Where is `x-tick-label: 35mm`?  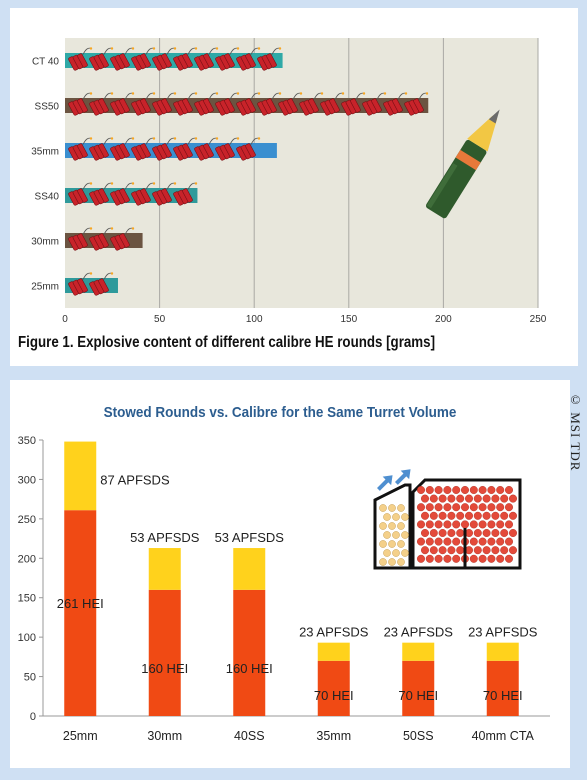
x-tick-label: 35mm is located at coordinates (333, 736).